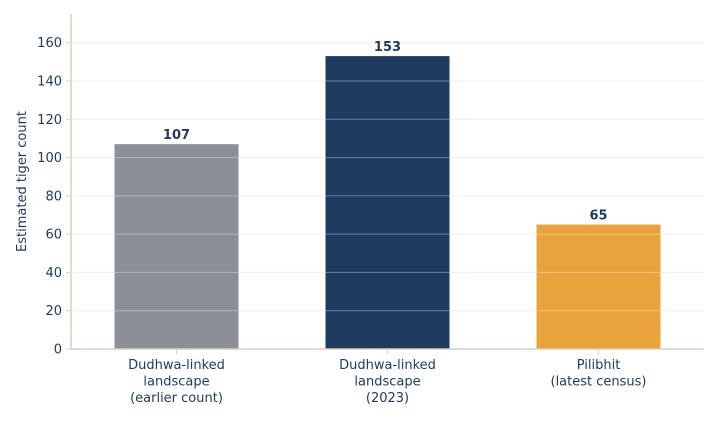 This screenshot has height=423, width=719. I want to click on y-tick-label: 40, so click(53, 273).